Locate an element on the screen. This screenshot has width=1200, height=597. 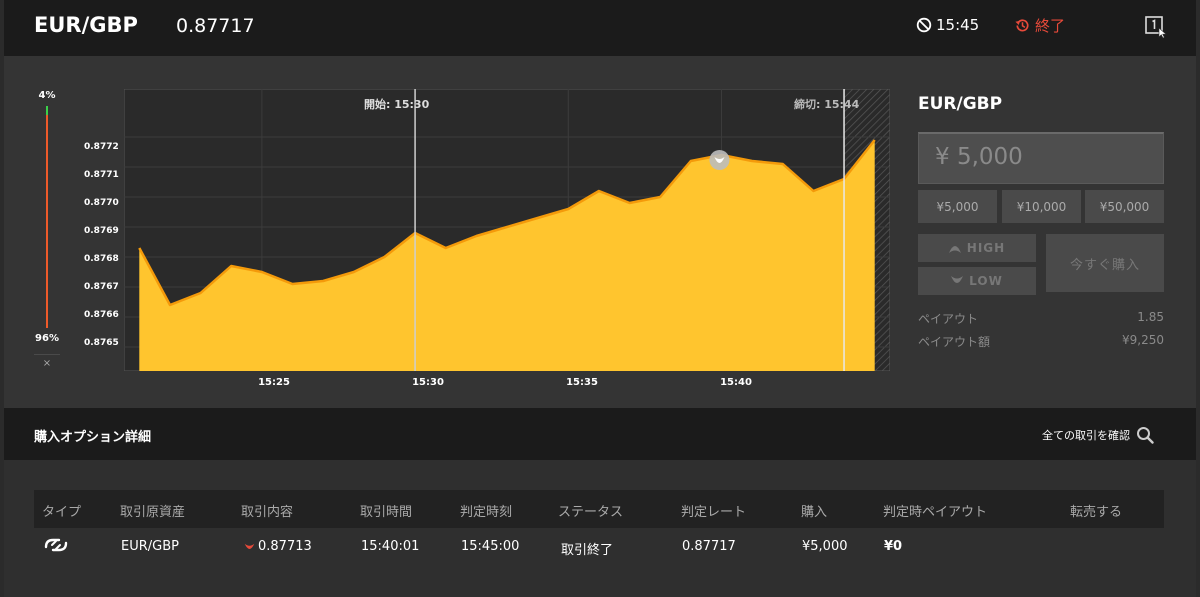
ended-link: 終了 is located at coordinates (1039, 25).